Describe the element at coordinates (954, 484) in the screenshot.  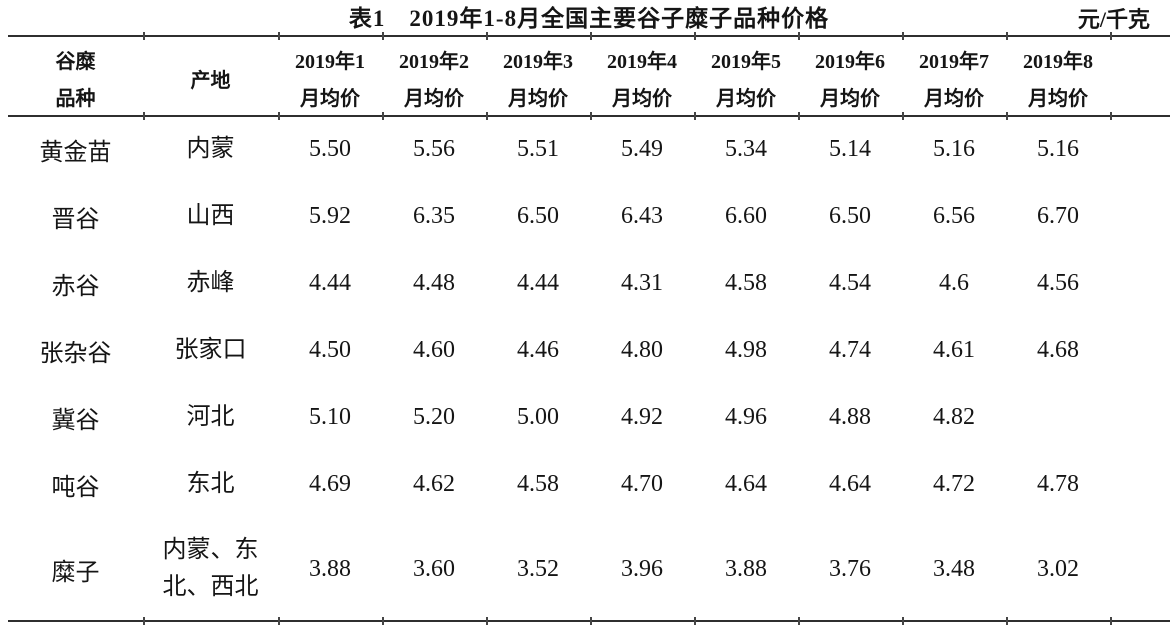
I see `price-cell: 4.72` at that location.